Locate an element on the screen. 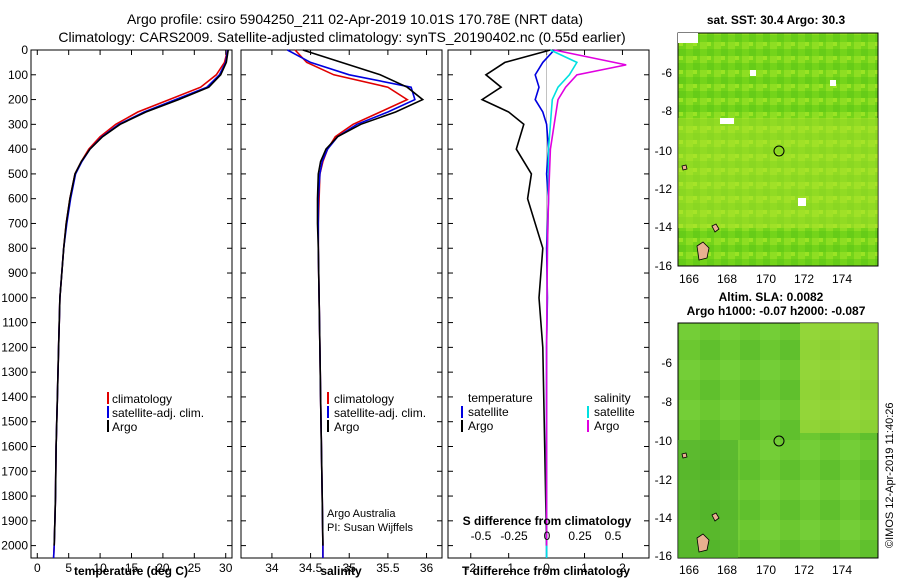 This screenshot has height=580, width=900. x-tick-label: 34.5 is located at coordinates (311, 568).